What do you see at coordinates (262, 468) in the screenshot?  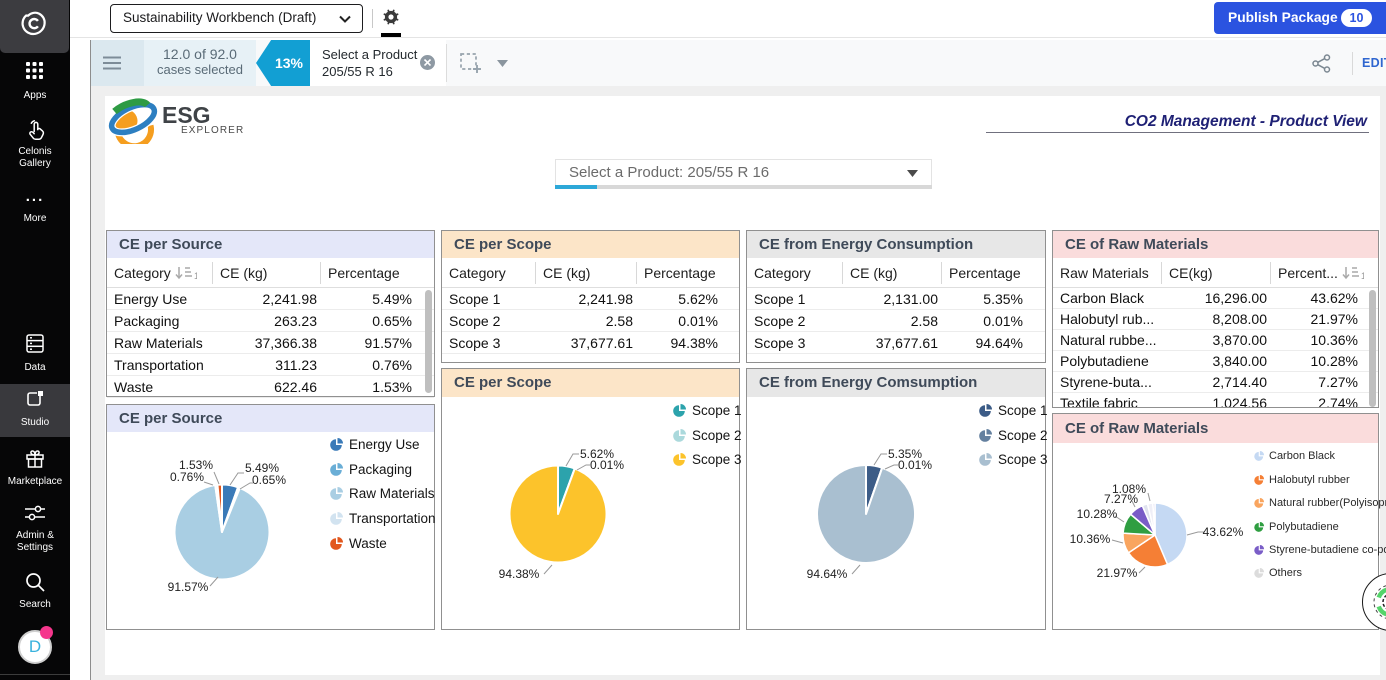 I see `svg-text: 5.49%` at bounding box center [262, 468].